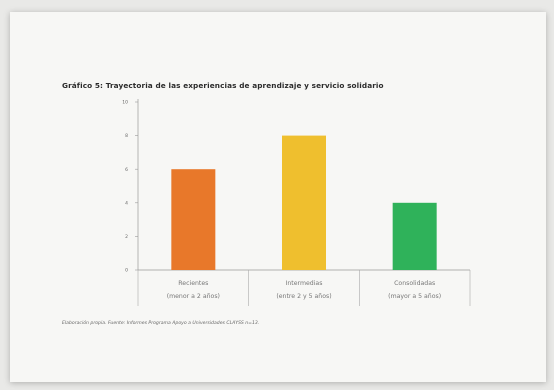 Image resolution: width=554 pixels, height=390 pixels. What do you see at coordinates (414, 296) in the screenshot?
I see `category-label: (mayor a 5 años)` at bounding box center [414, 296].